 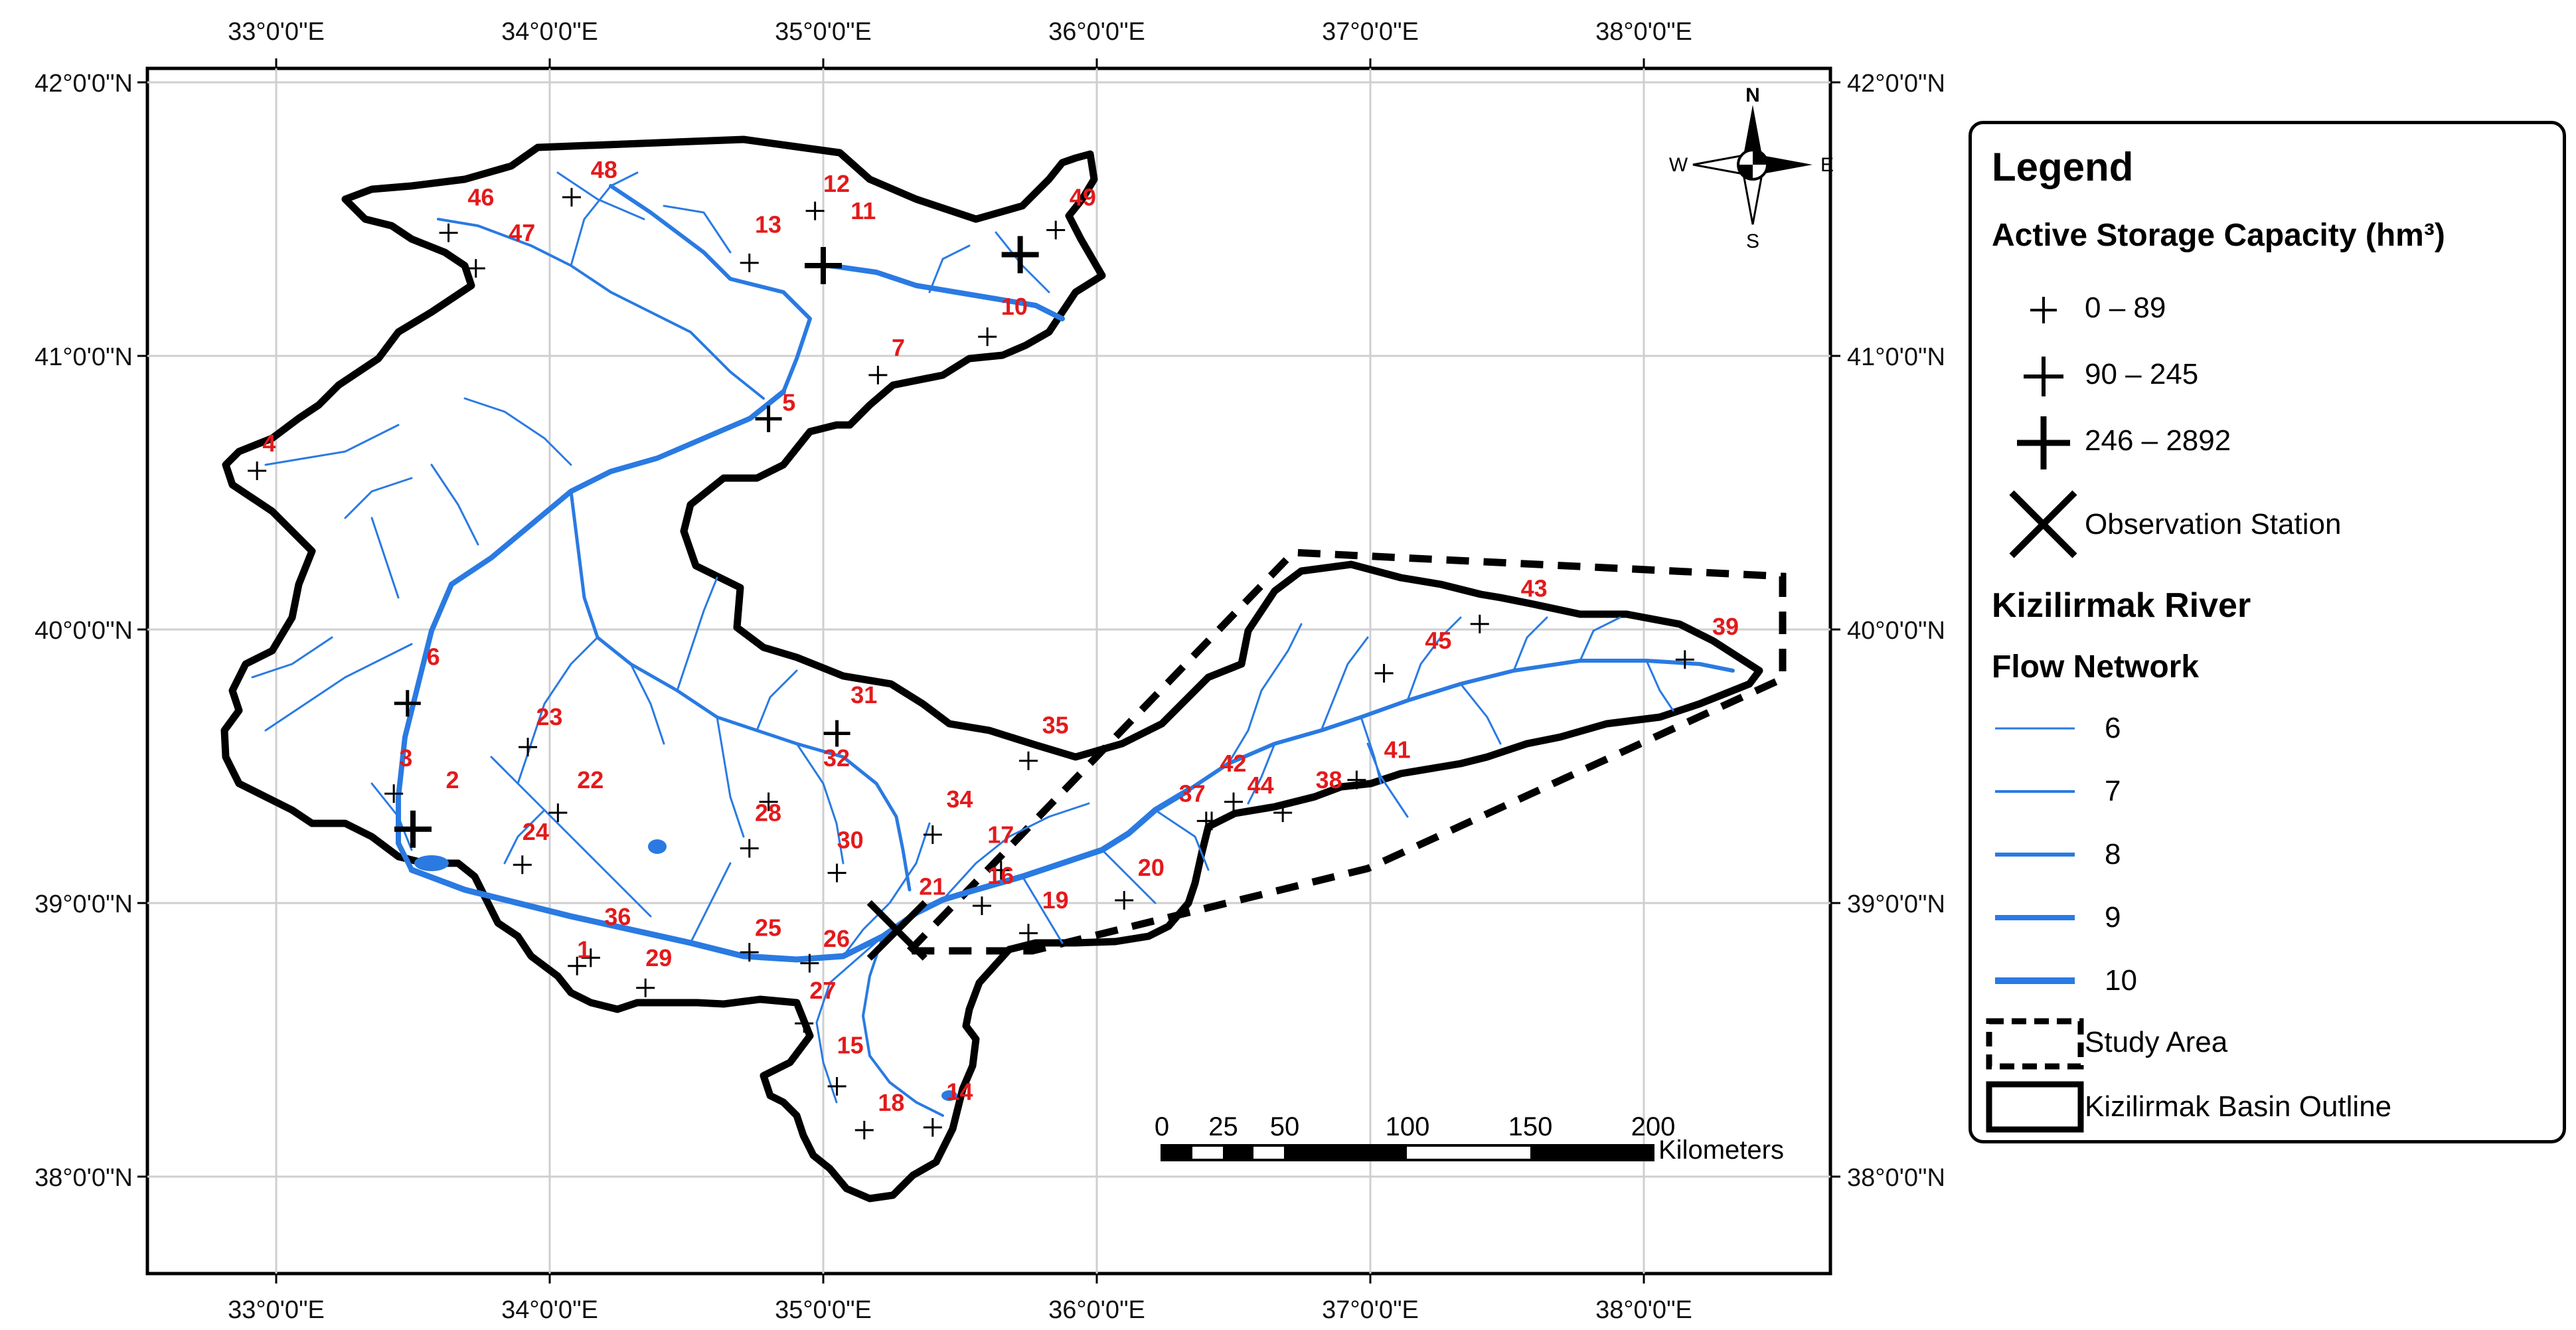 I want to click on reservoir-label: 1, so click(x=583, y=949).